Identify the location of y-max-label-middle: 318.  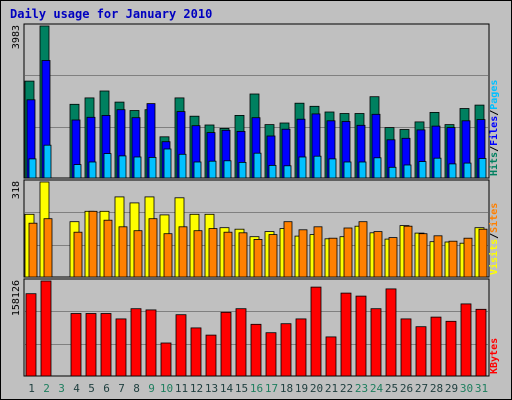
(16, 190).